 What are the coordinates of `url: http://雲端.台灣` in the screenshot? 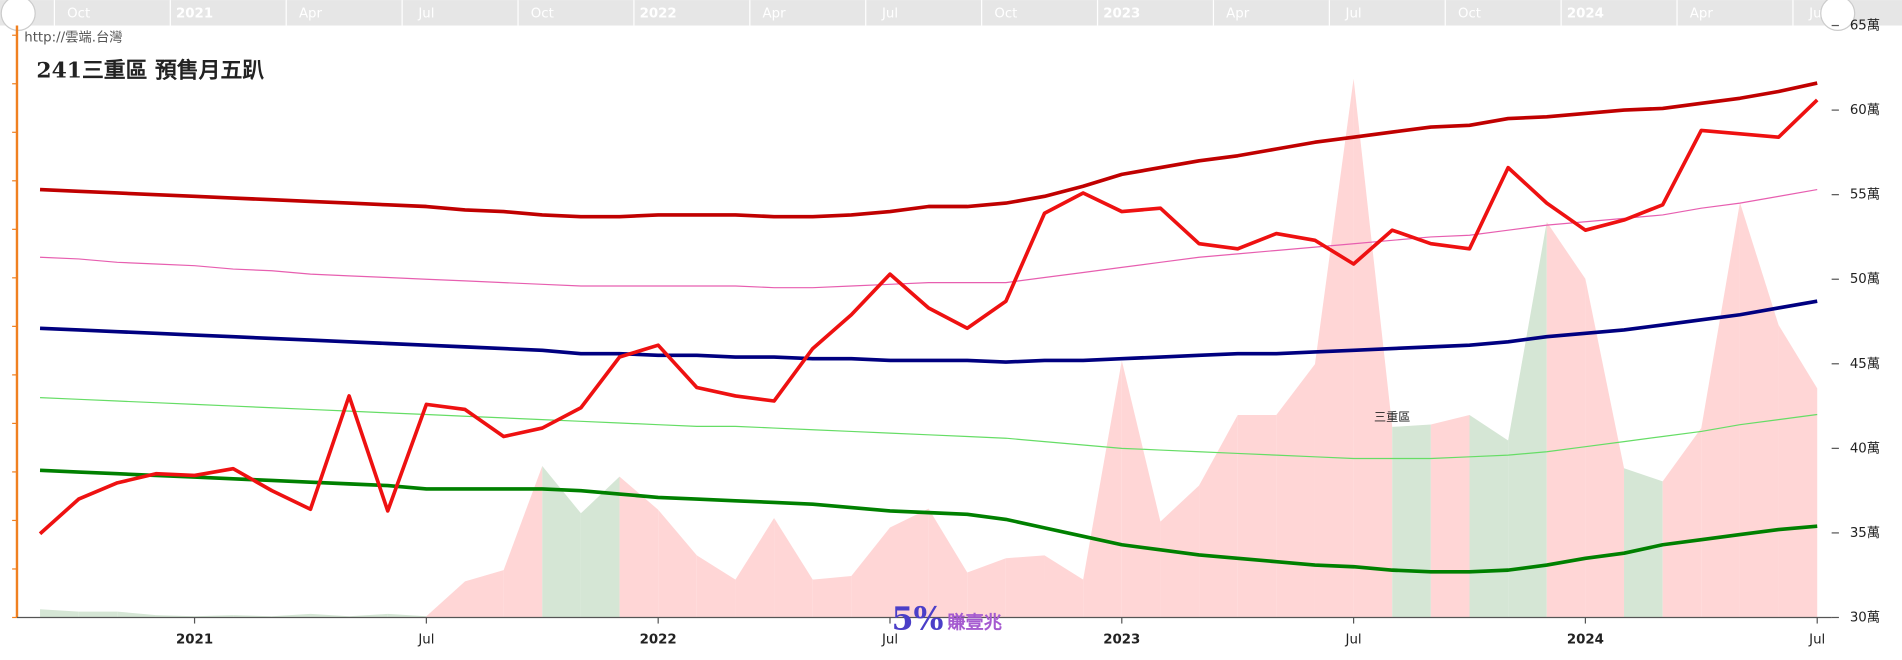 It's located at (73, 38).